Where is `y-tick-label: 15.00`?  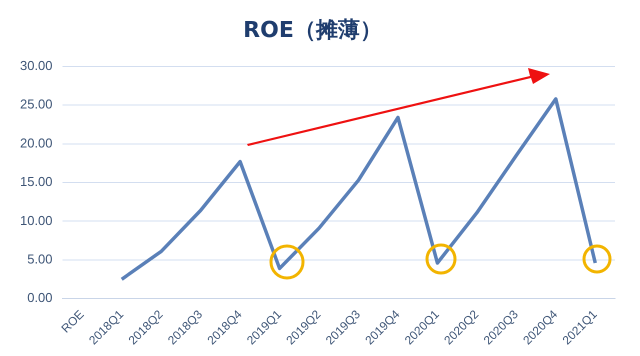 y-tick-label: 15.00 is located at coordinates (36, 182).